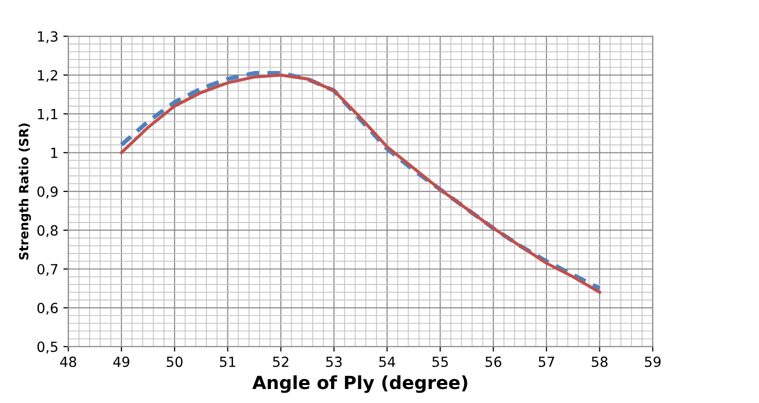  Describe the element at coordinates (68, 362) in the screenshot. I see `x-tick-label: 48` at that location.